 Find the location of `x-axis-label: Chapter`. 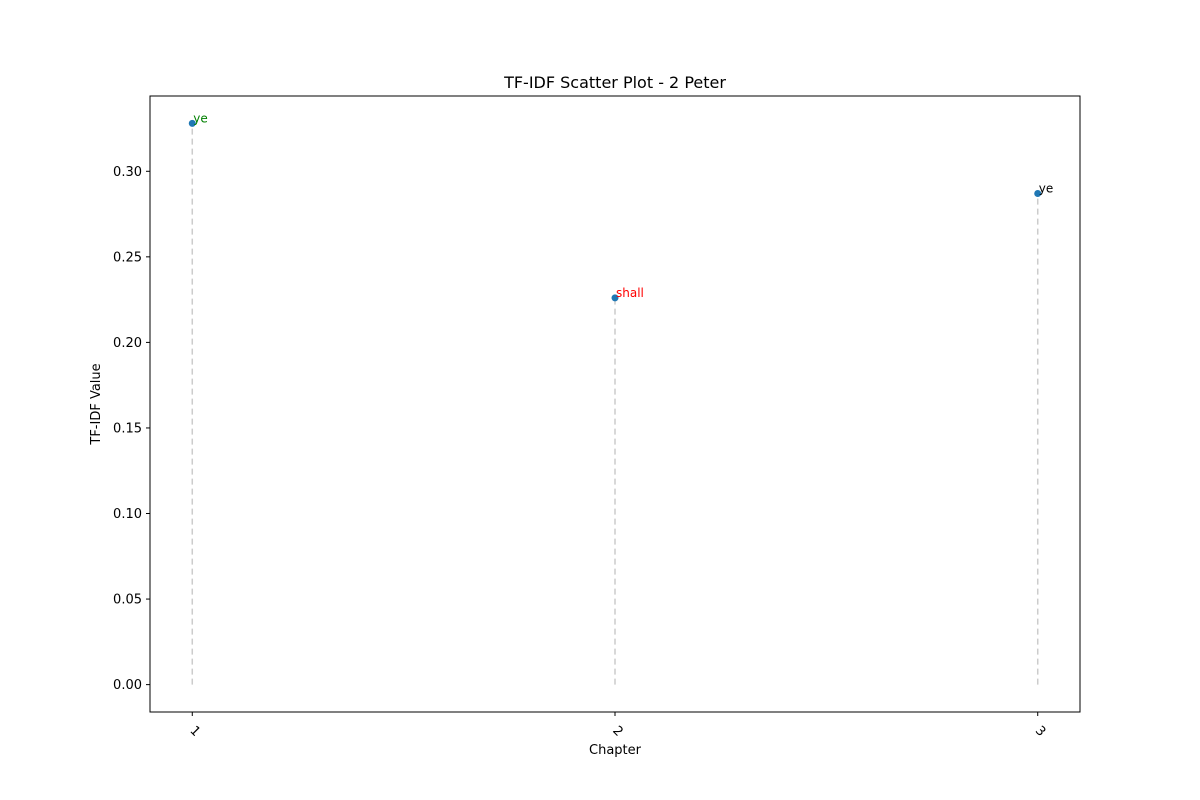

x-axis-label: Chapter is located at coordinates (615, 750).